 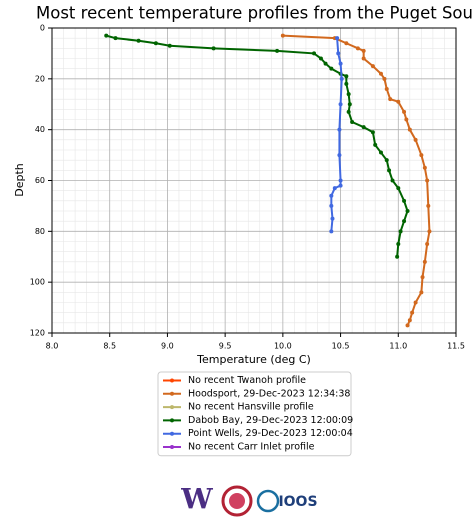 I want to click on y-tick-label: 60, so click(x=40, y=180).